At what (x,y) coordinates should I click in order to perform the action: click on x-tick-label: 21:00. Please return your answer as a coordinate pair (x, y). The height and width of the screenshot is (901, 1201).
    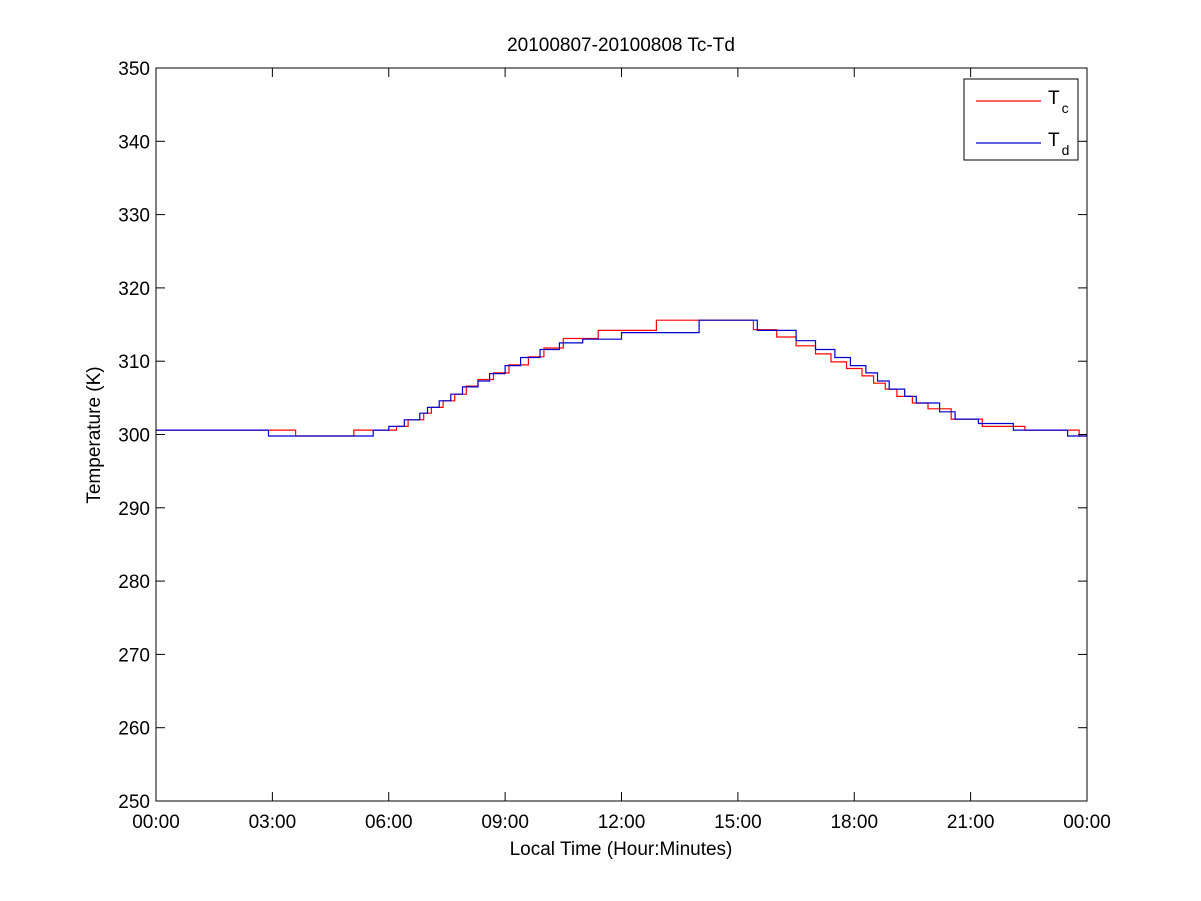
    Looking at the image, I should click on (971, 822).